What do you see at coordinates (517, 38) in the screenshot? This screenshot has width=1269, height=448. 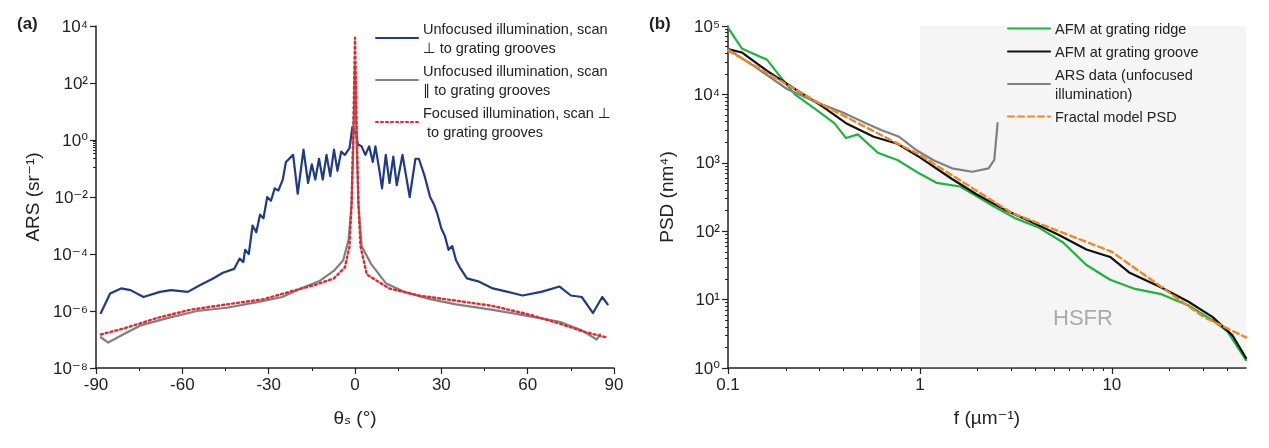 I see `legend-label: Unfocused illumination, scan ⊥ to grating grooves` at bounding box center [517, 38].